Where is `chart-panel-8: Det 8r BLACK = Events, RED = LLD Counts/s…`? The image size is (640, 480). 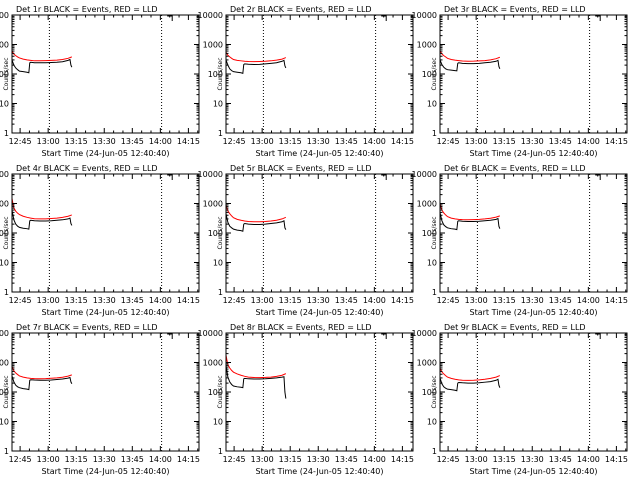
chart-panel-8: Det 8r BLACK = Events, RED = LLD Counts/s… is located at coordinates (306, 399).